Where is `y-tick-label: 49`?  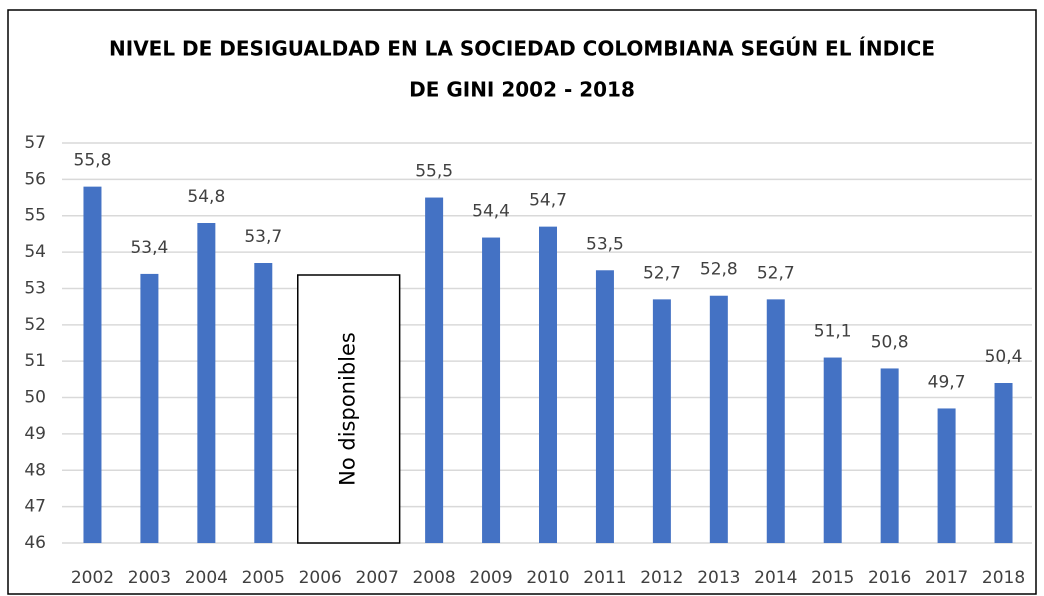
y-tick-label: 49 is located at coordinates (35, 434).